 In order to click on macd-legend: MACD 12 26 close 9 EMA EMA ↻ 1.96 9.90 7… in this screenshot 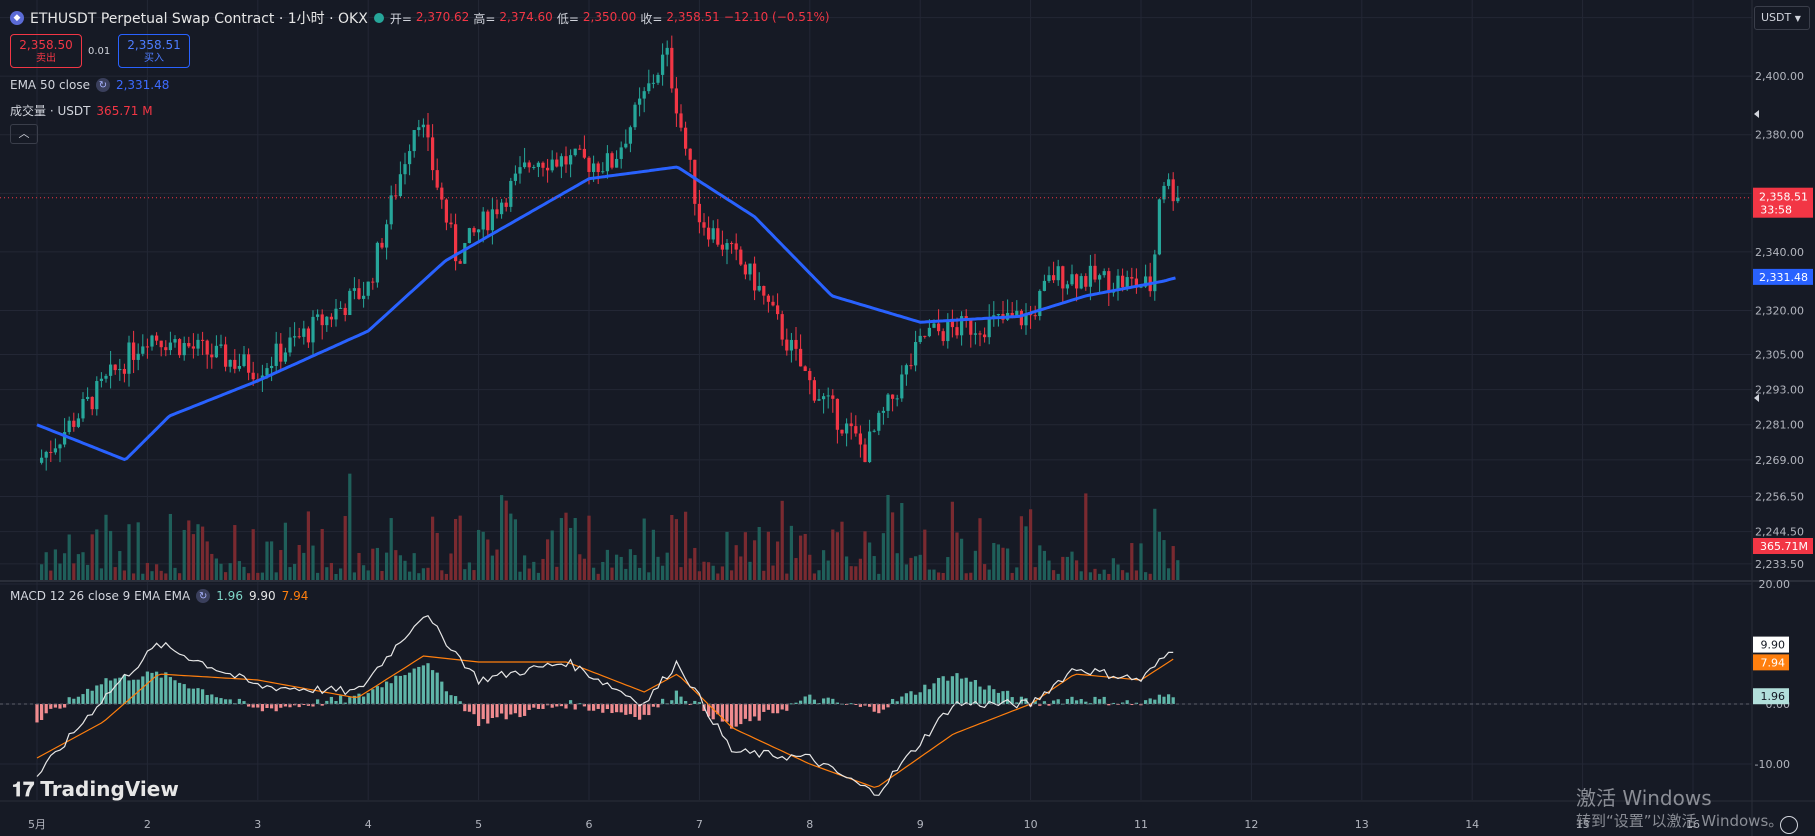, I will do `click(159, 596)`.